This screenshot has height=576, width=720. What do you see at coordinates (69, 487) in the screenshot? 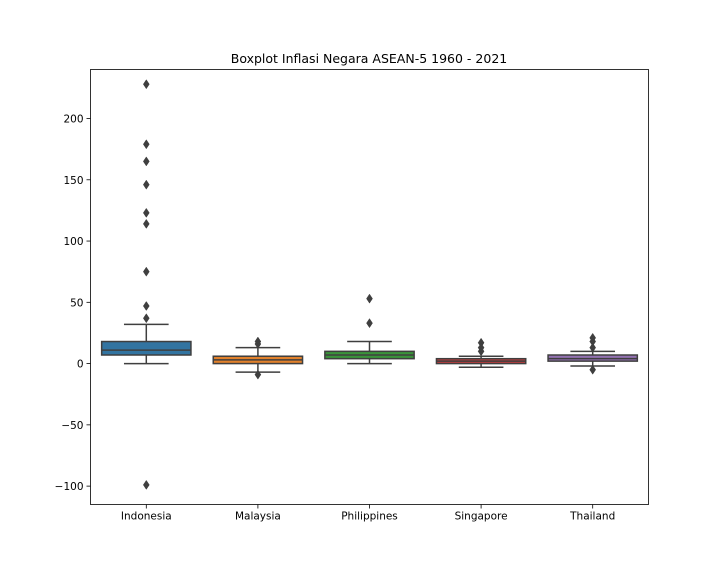
I see `y-tick-label: −100` at bounding box center [69, 487].